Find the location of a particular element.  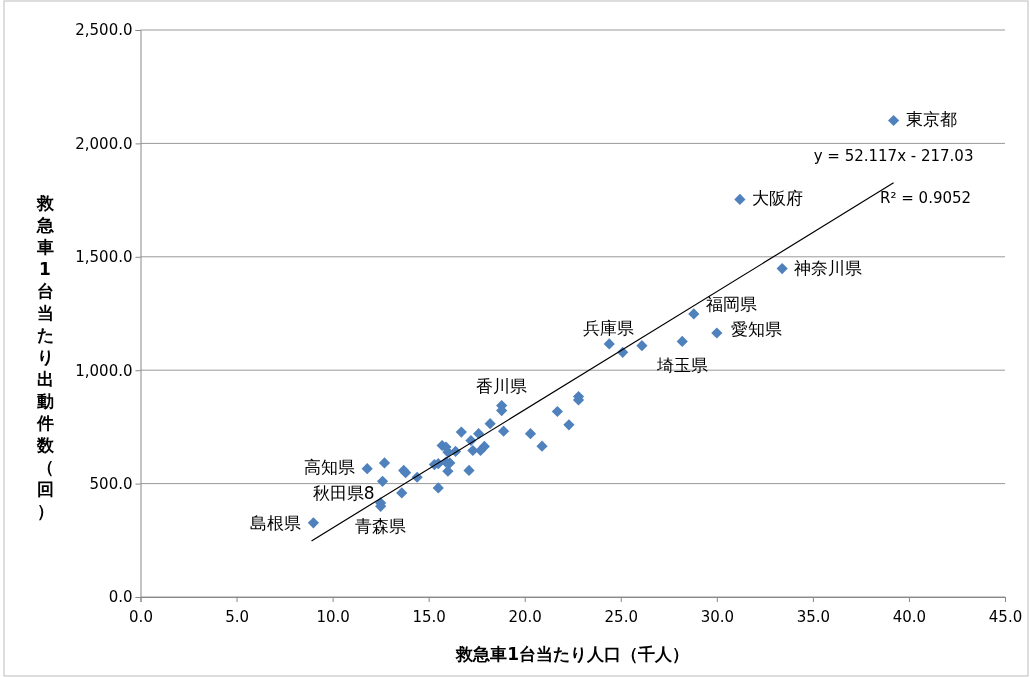

text: 救急車1台当たり出動件数（回） is located at coordinates (45, 356).